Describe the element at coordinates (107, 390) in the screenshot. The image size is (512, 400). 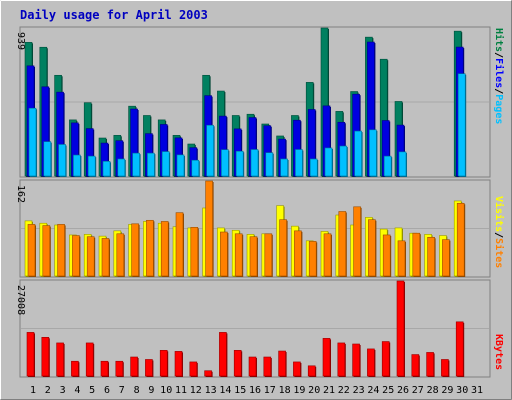
I see `x-tick-label: 6` at that location.